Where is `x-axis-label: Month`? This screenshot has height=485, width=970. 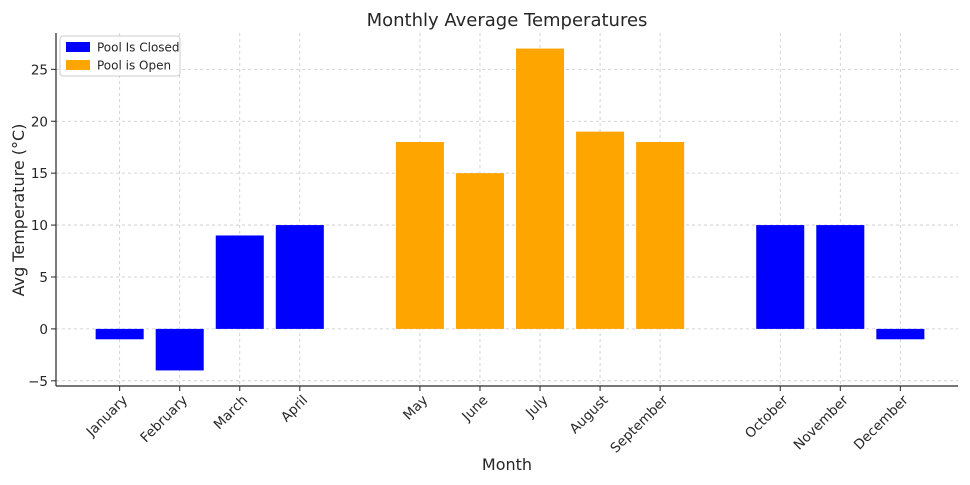
x-axis-label: Month is located at coordinates (507, 464).